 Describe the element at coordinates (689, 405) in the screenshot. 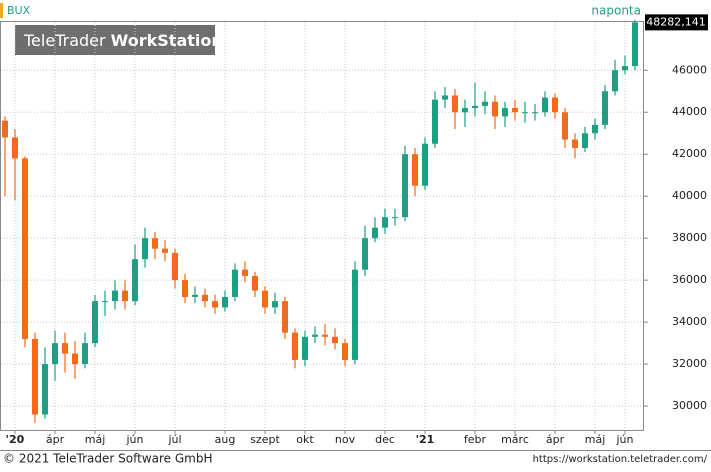

I see `y-tick-label: 30000` at that location.